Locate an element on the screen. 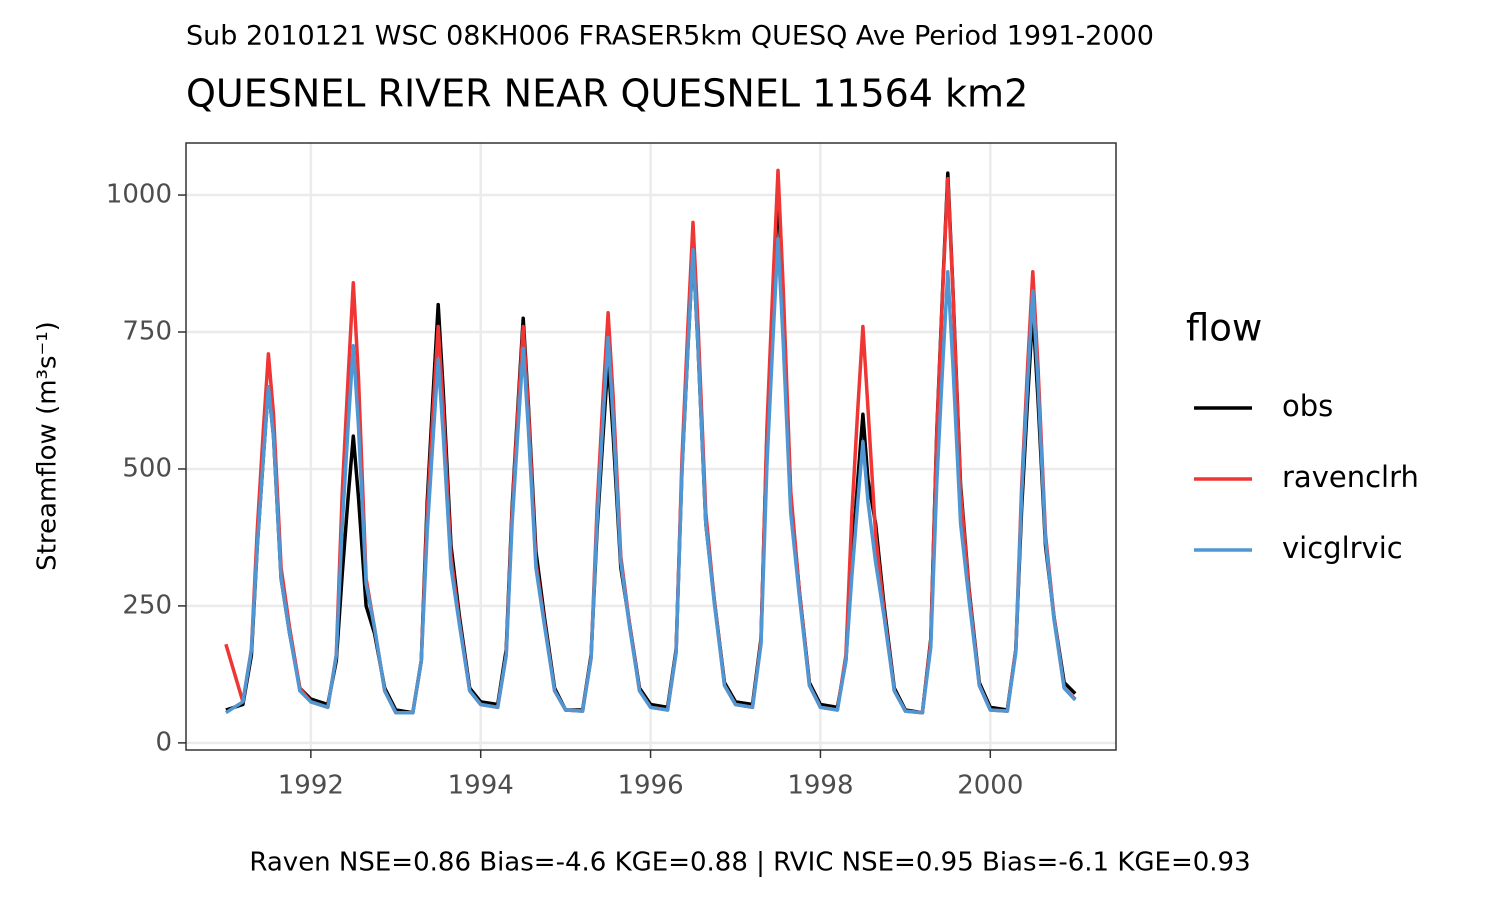 The height and width of the screenshot is (900, 1500). x-tick-label: 2000 is located at coordinates (990, 786).